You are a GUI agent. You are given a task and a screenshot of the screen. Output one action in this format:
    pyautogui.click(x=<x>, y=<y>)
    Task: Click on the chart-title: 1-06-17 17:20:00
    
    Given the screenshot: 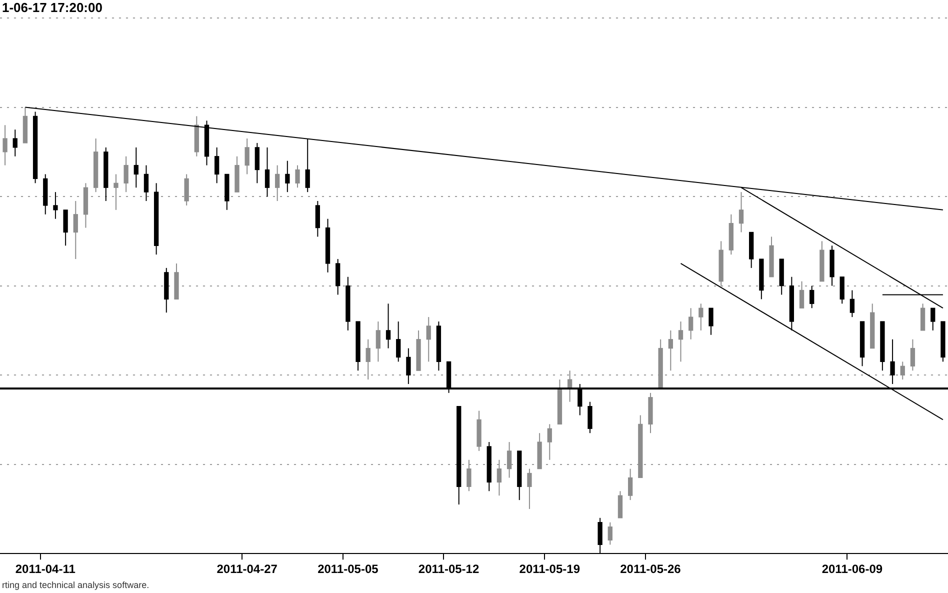 What is the action you would take?
    pyautogui.click(x=52, y=7)
    